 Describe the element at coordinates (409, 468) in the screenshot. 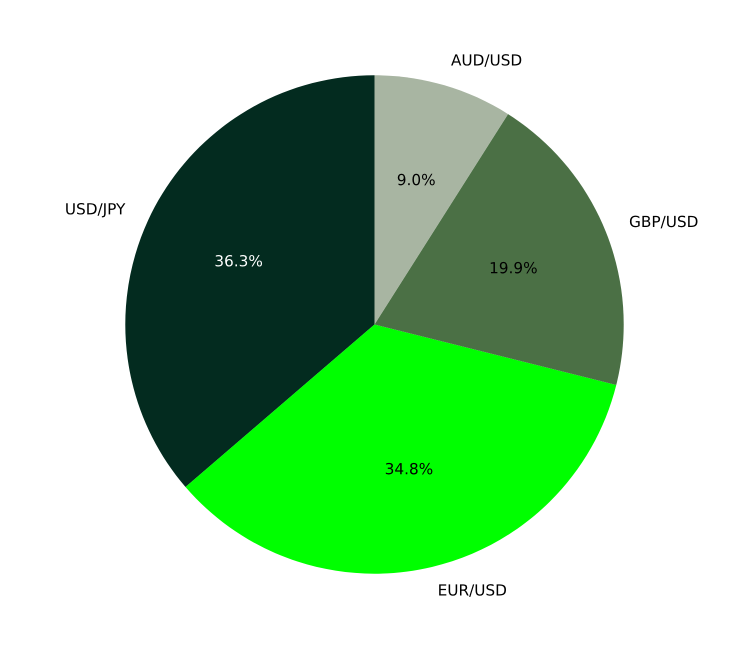

I see `data-label: 34.8%` at that location.